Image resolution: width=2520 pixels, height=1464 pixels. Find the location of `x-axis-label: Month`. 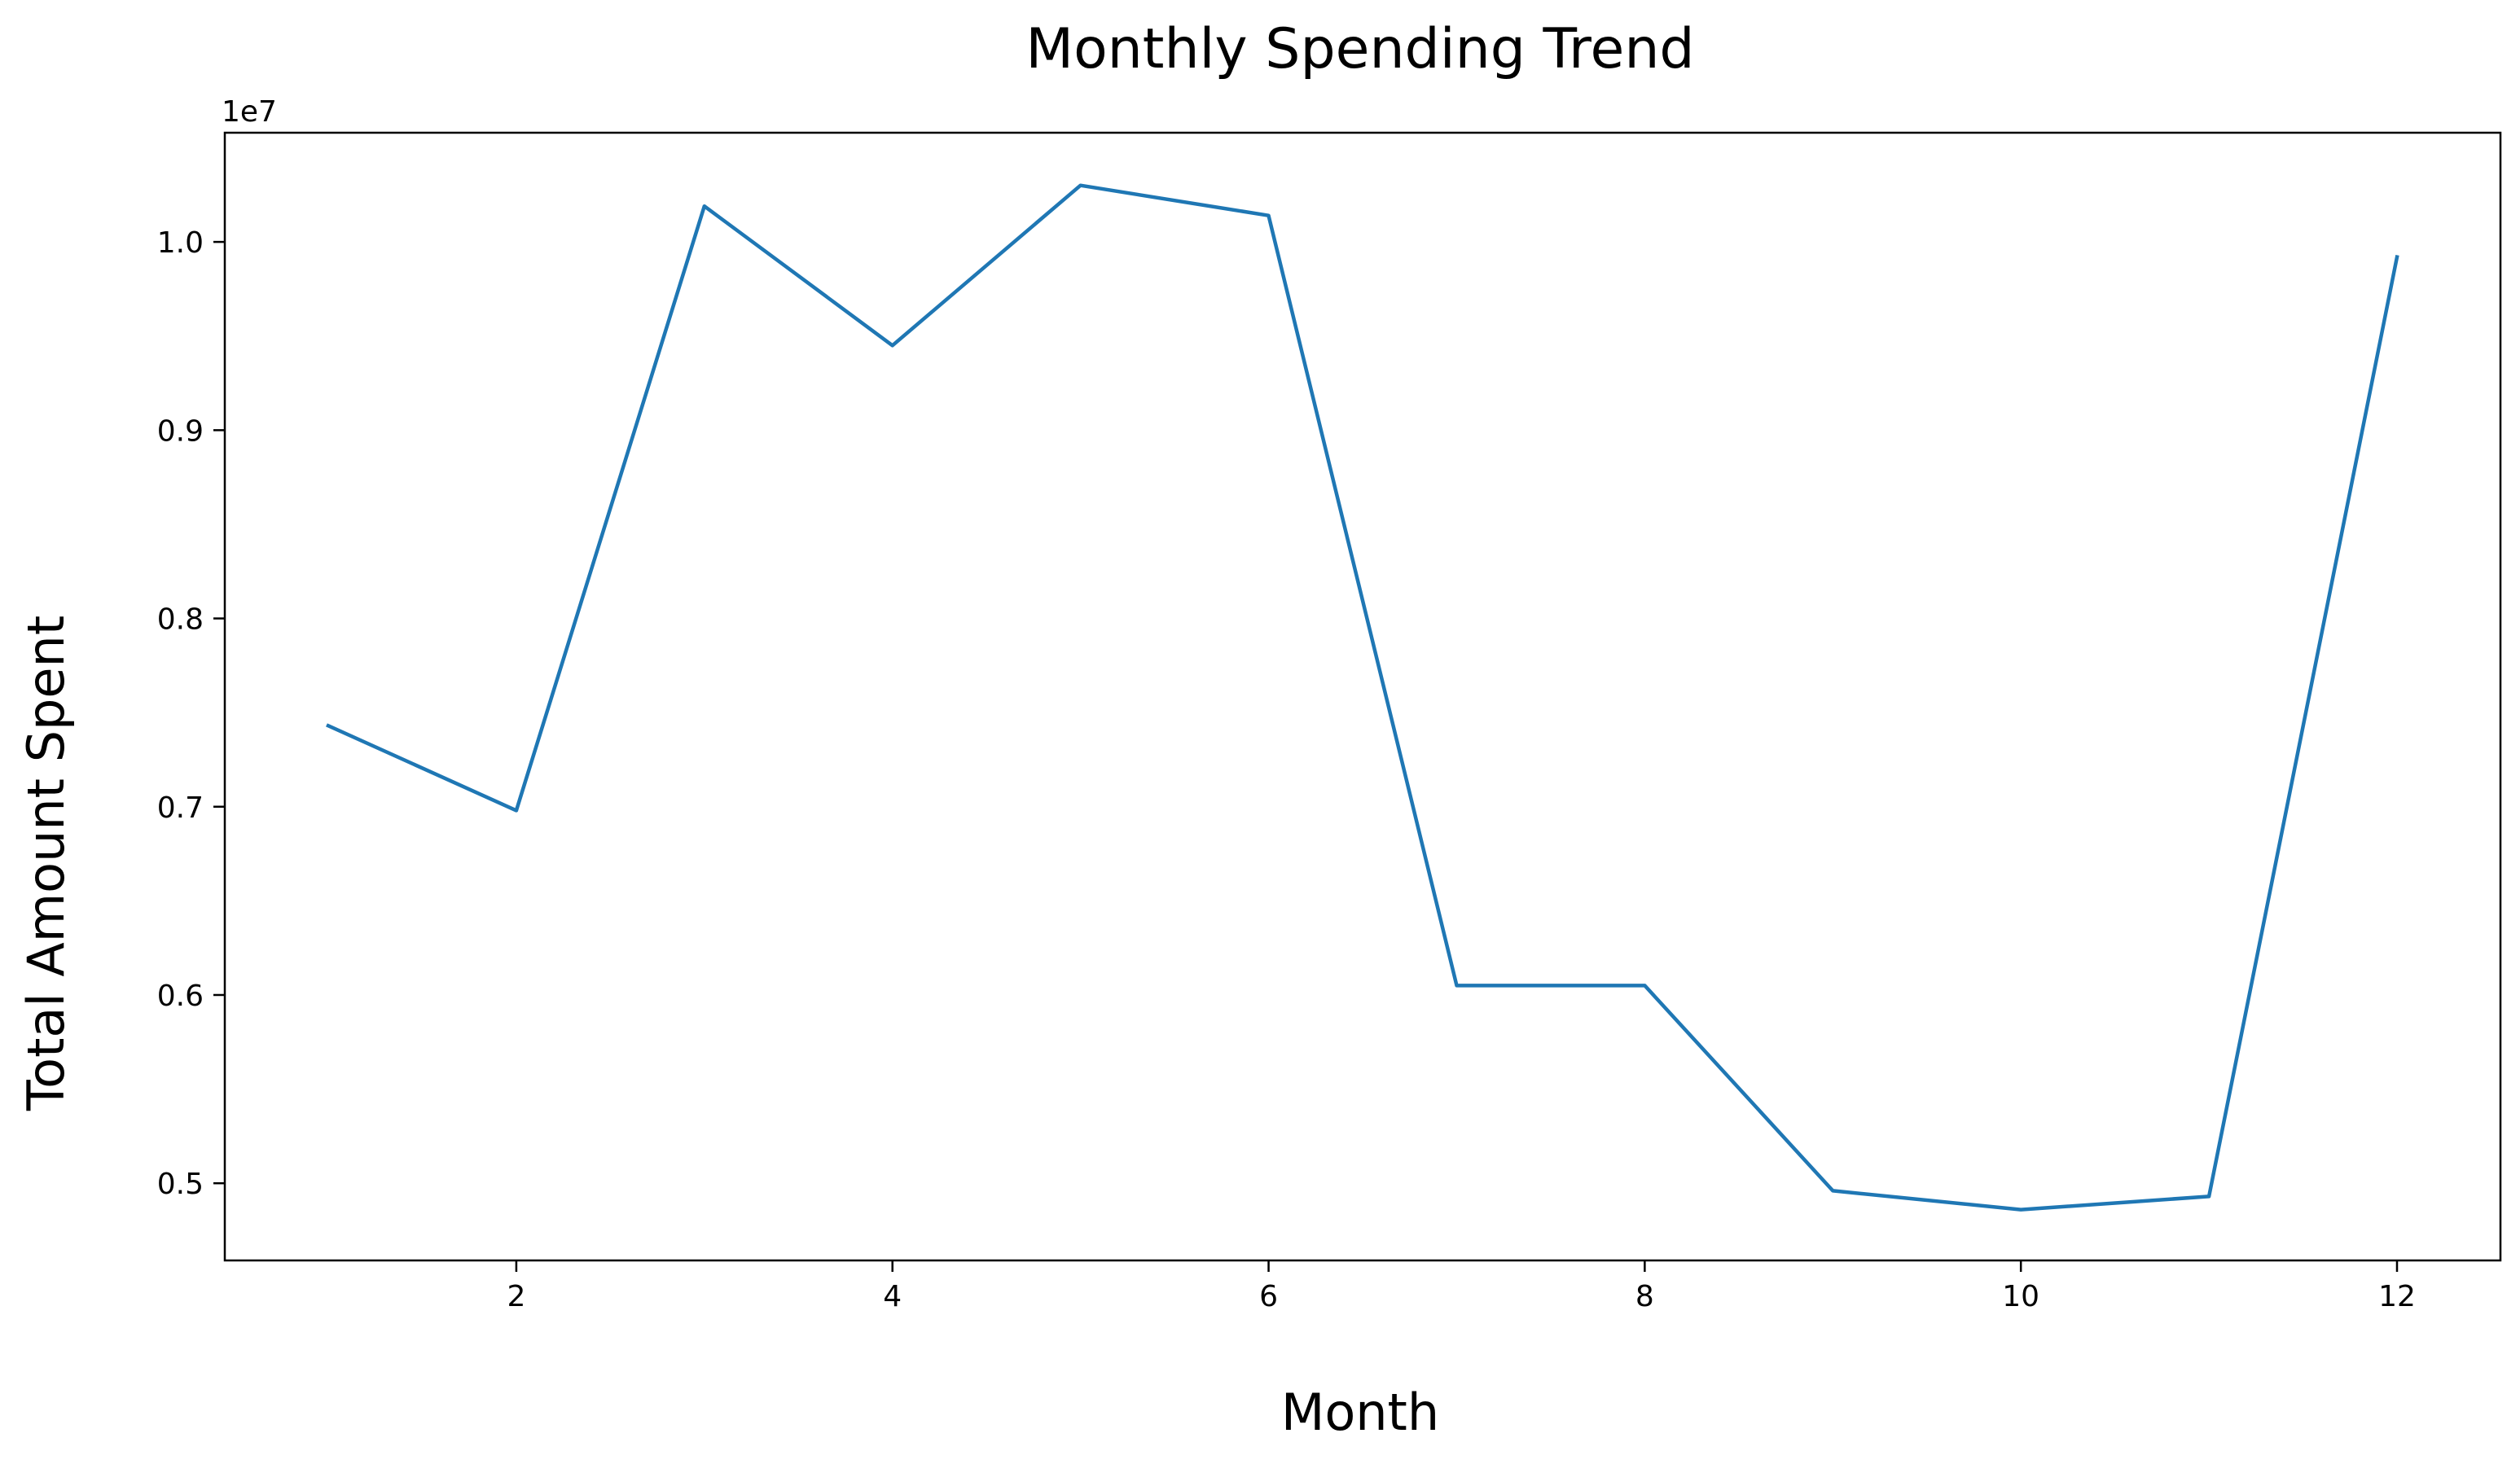

x-axis-label: Month is located at coordinates (1360, 1412).